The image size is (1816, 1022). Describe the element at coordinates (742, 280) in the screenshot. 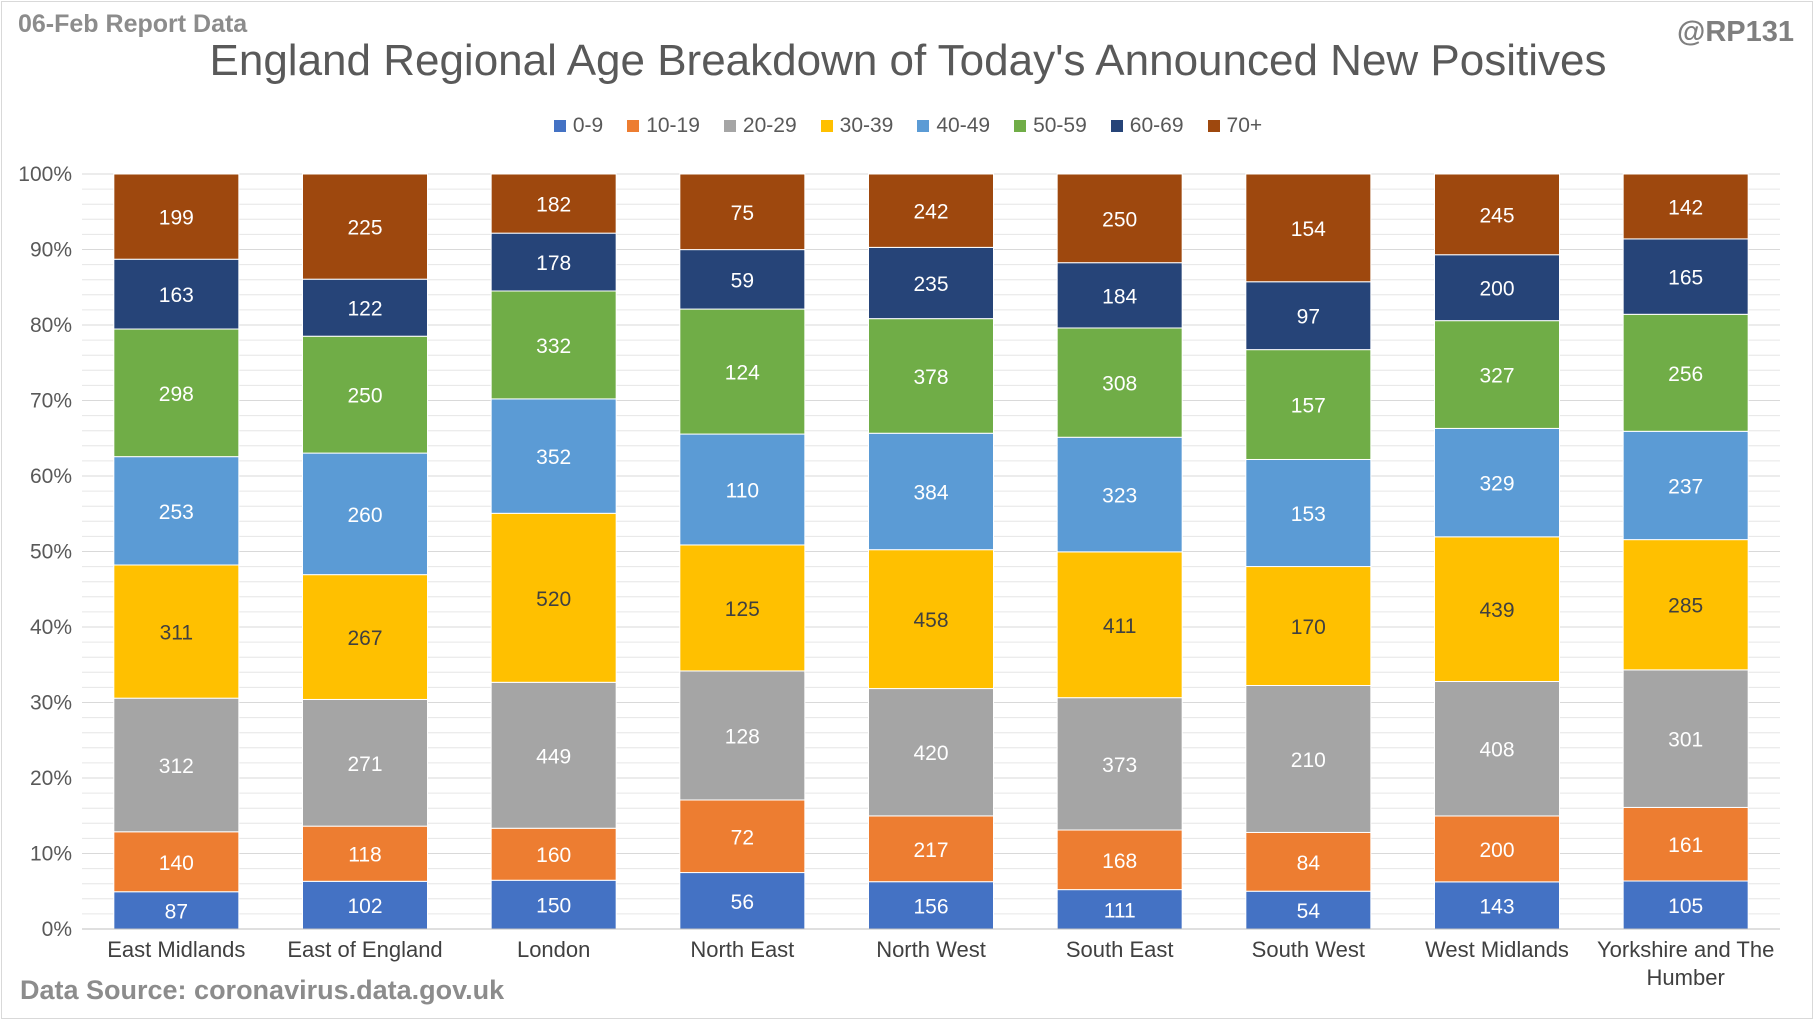

I see `data-label: 59` at that location.